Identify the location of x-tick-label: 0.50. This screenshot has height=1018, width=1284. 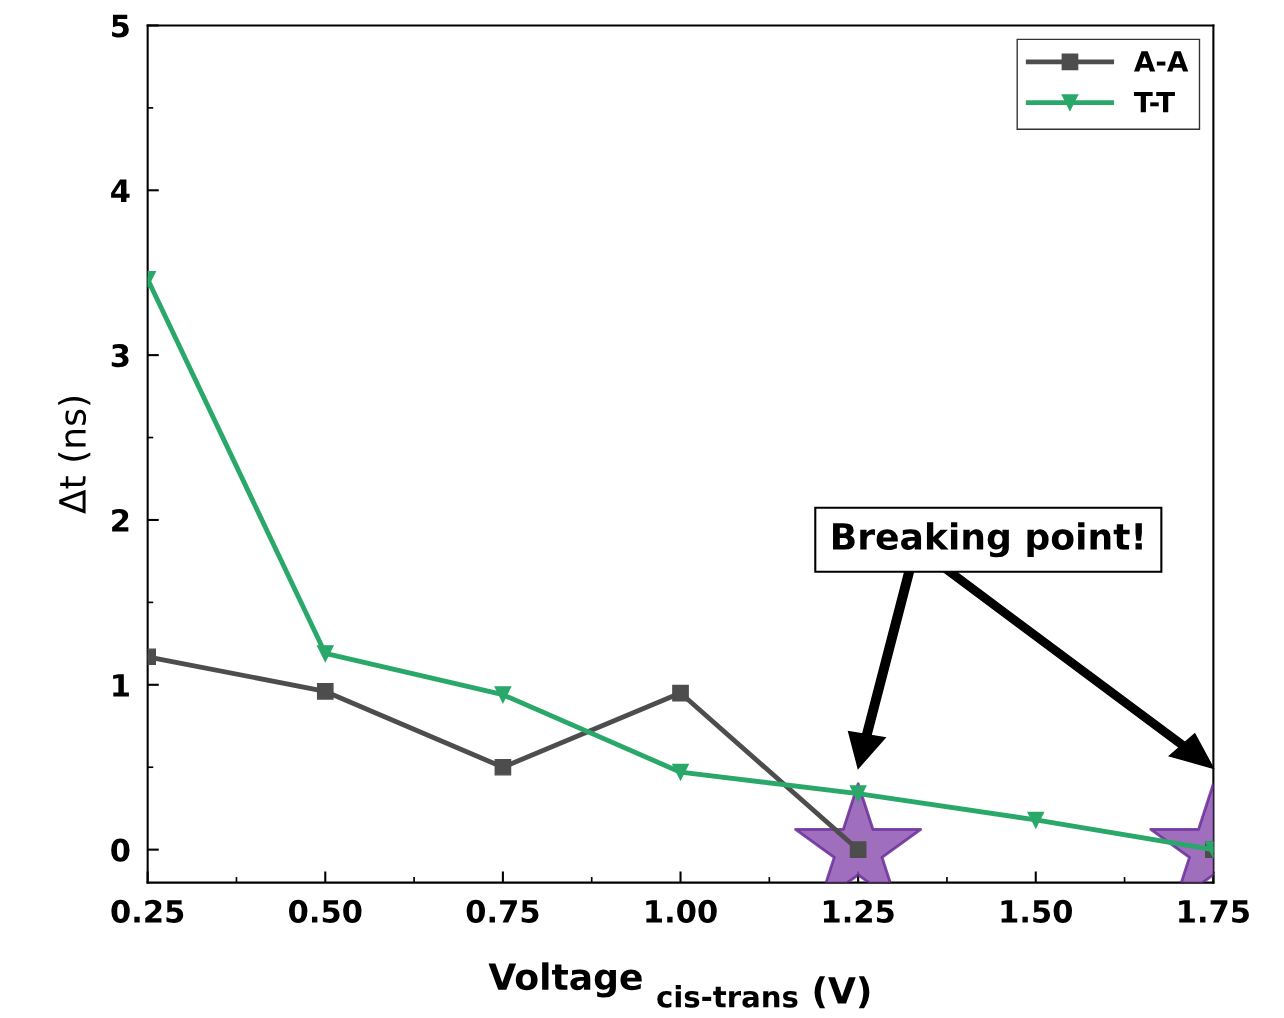
(325, 911).